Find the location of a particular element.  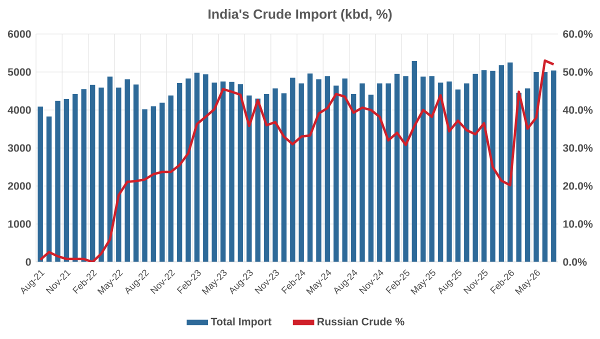

legend-label: Total Import is located at coordinates (241, 323).